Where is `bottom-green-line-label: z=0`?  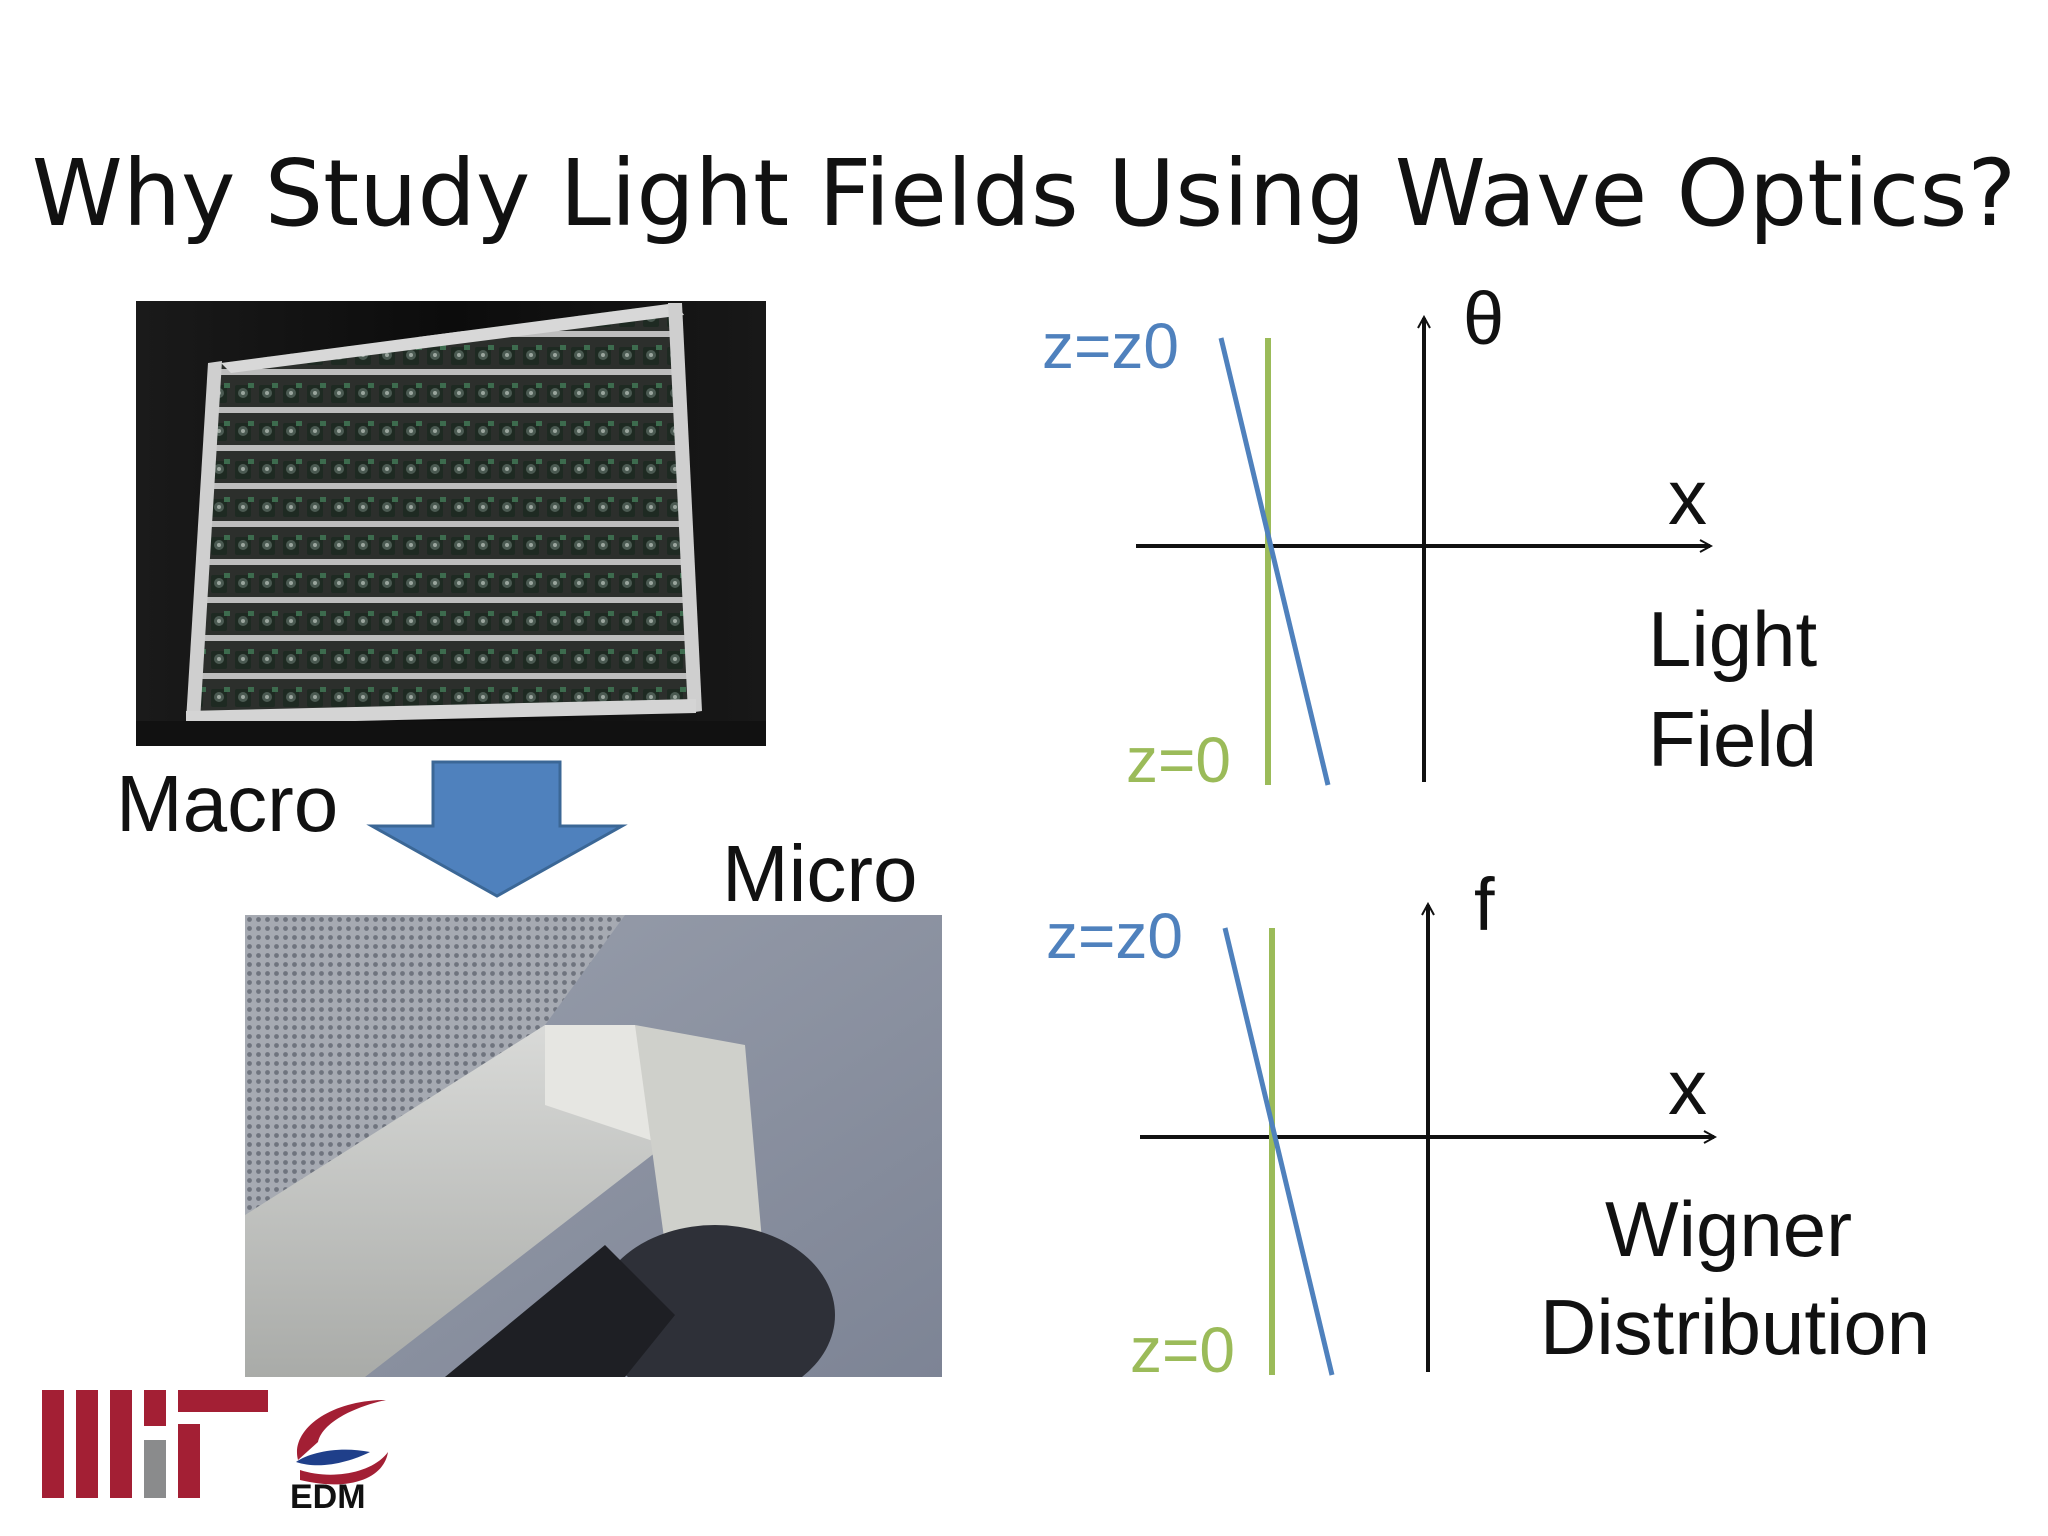 bottom-green-line-label: z=0 is located at coordinates (1182, 1350).